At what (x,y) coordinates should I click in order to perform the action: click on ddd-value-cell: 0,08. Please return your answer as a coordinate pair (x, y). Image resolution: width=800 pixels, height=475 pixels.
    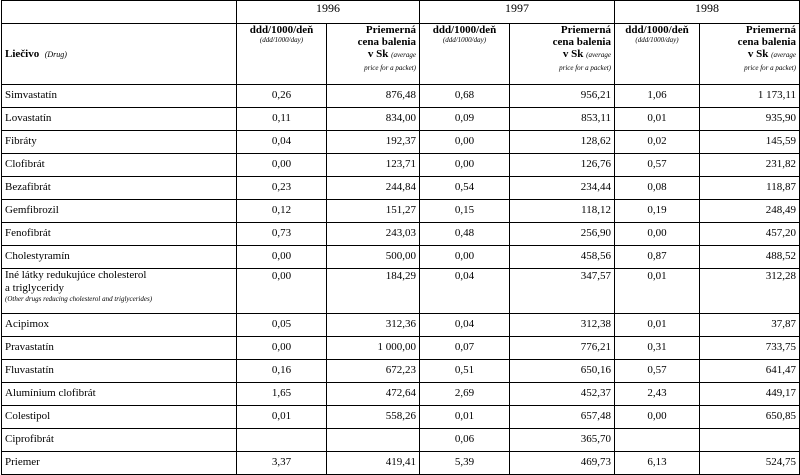
    Looking at the image, I should click on (657, 188).